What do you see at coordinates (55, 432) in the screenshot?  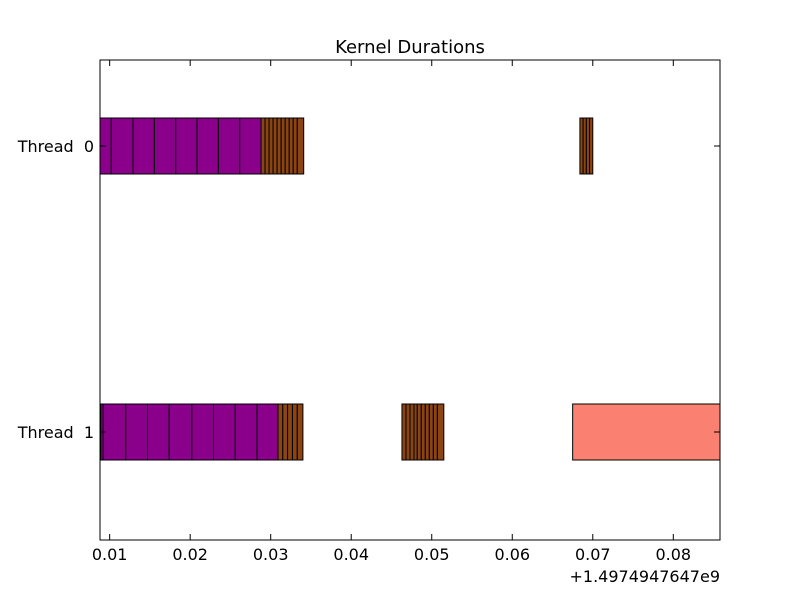 I see `y-category-label-1: Thread 1` at bounding box center [55, 432].